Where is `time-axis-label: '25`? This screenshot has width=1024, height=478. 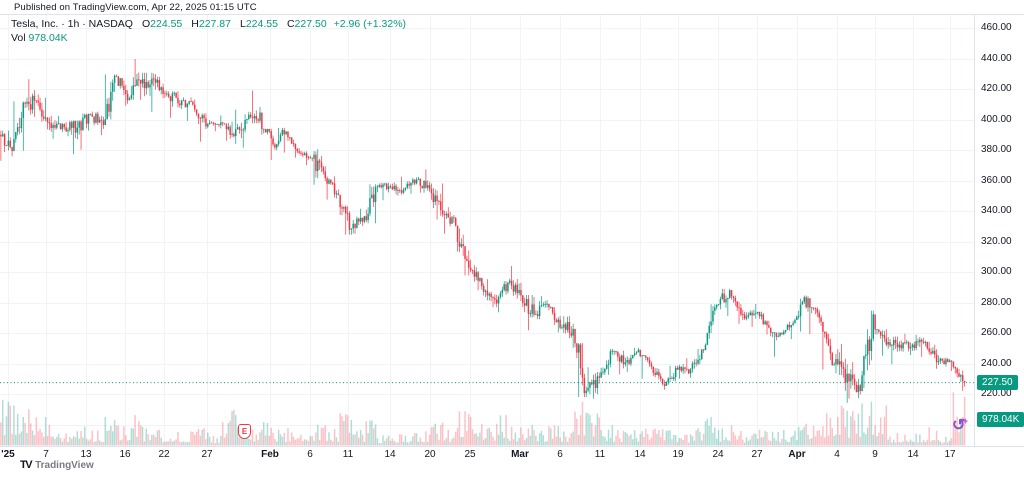 time-axis-label: '25 is located at coordinates (8, 454).